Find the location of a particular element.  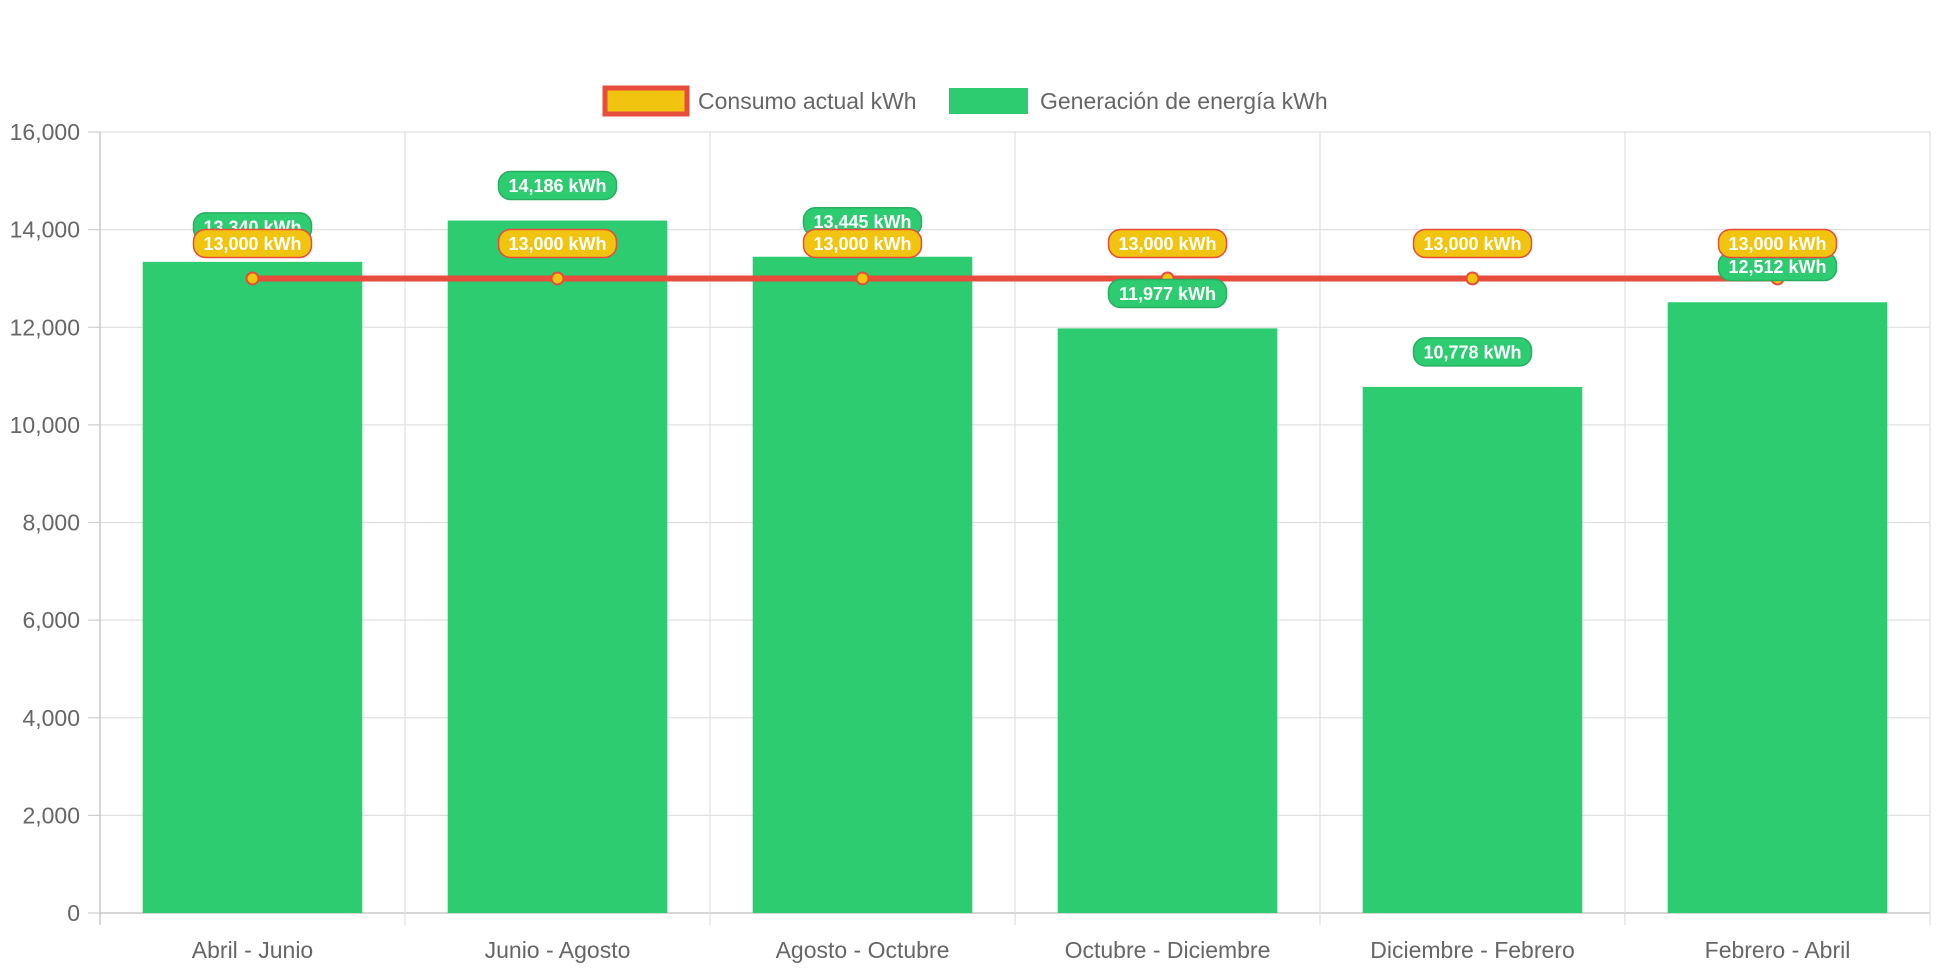

x-tick-label: Febrero - Abril is located at coordinates (1778, 950).